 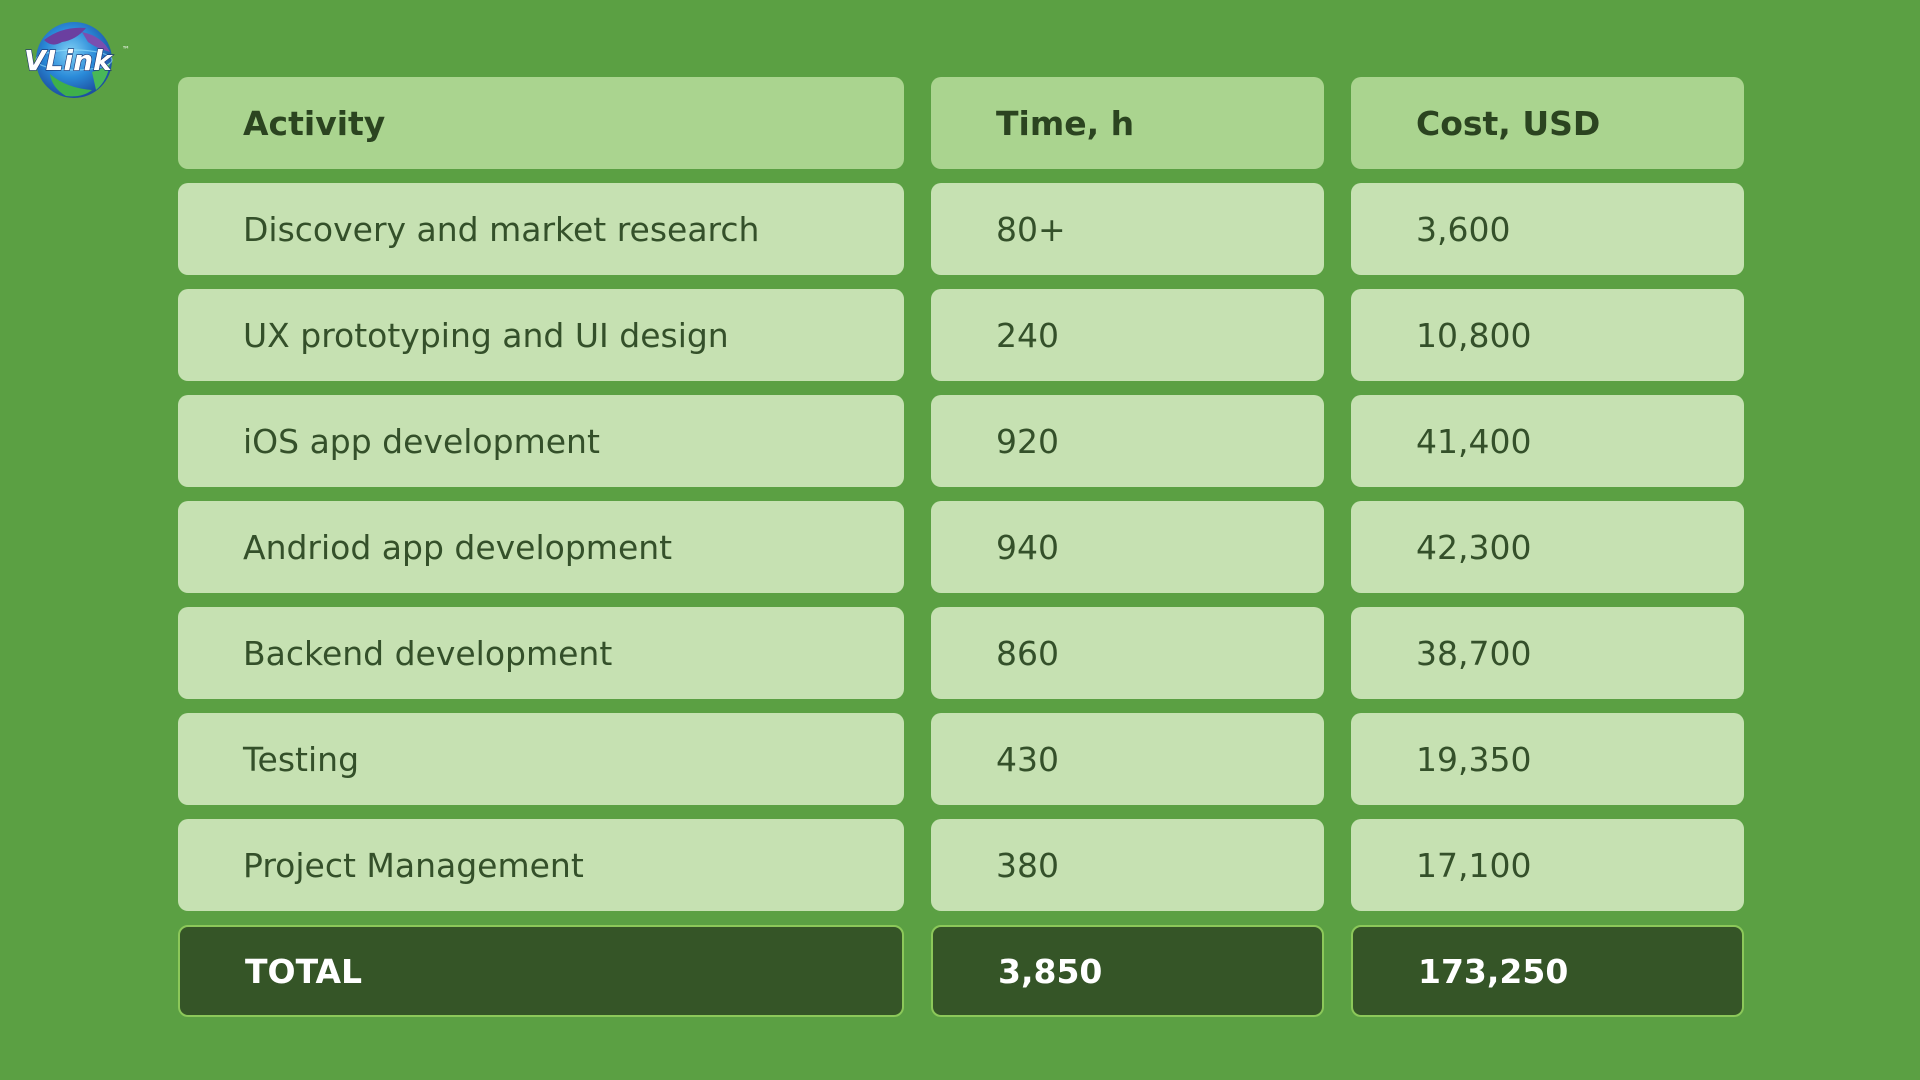 I want to click on row-cost: 19,350, so click(x=1547, y=759).